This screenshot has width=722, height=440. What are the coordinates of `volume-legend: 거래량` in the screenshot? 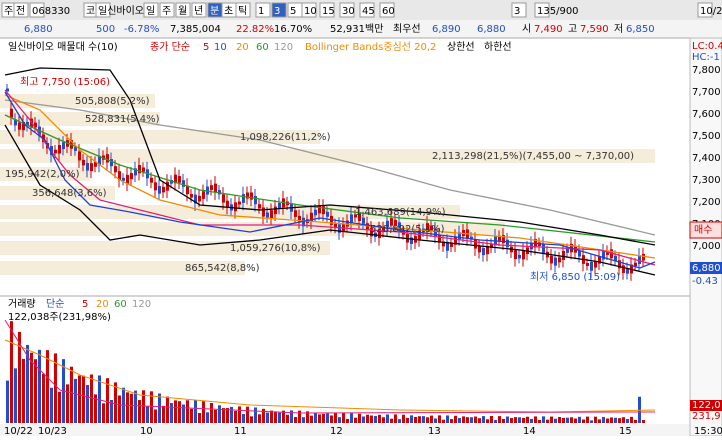 It's located at (22, 304).